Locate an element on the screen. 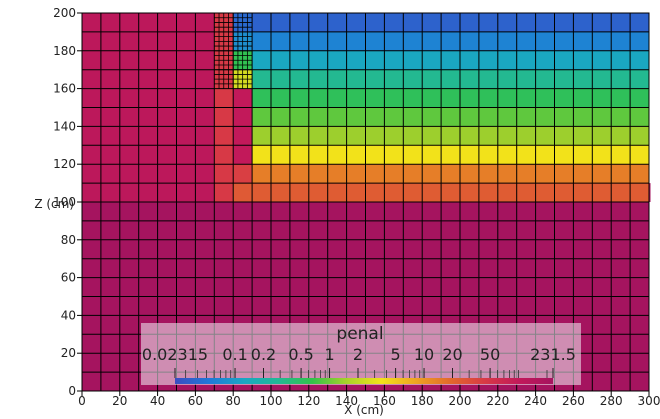  x-tick-label: 200 is located at coordinates (460, 401).